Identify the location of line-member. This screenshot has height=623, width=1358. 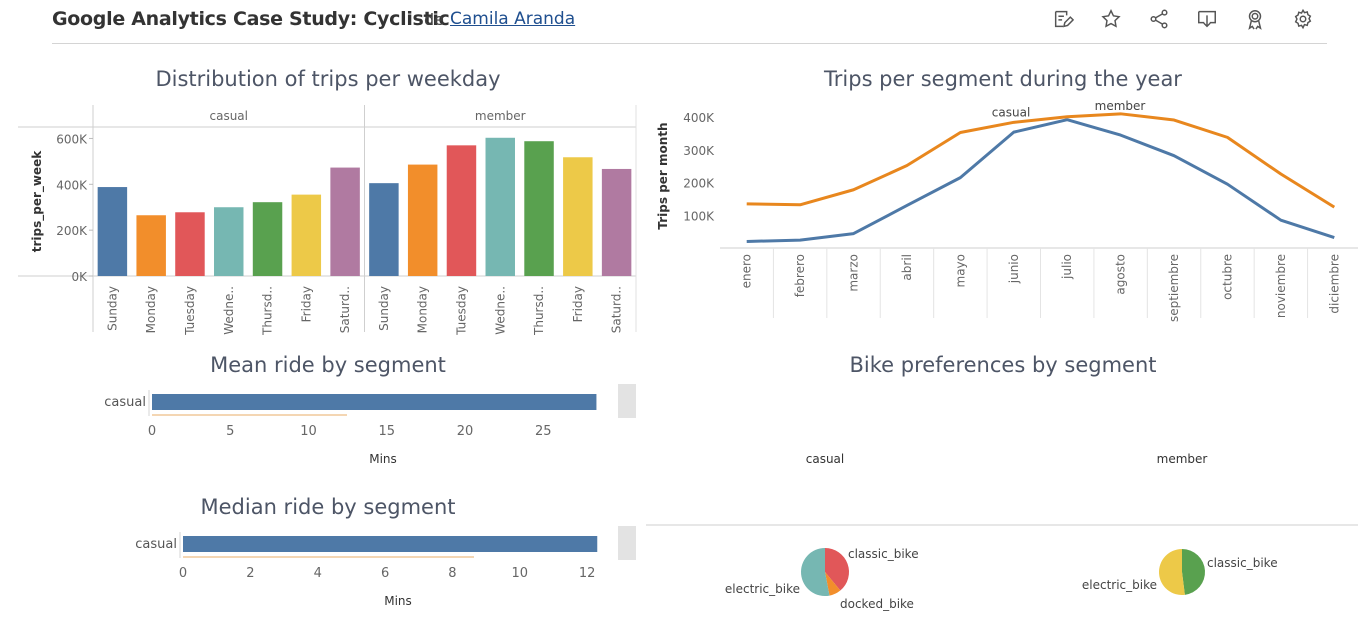
(1041, 160).